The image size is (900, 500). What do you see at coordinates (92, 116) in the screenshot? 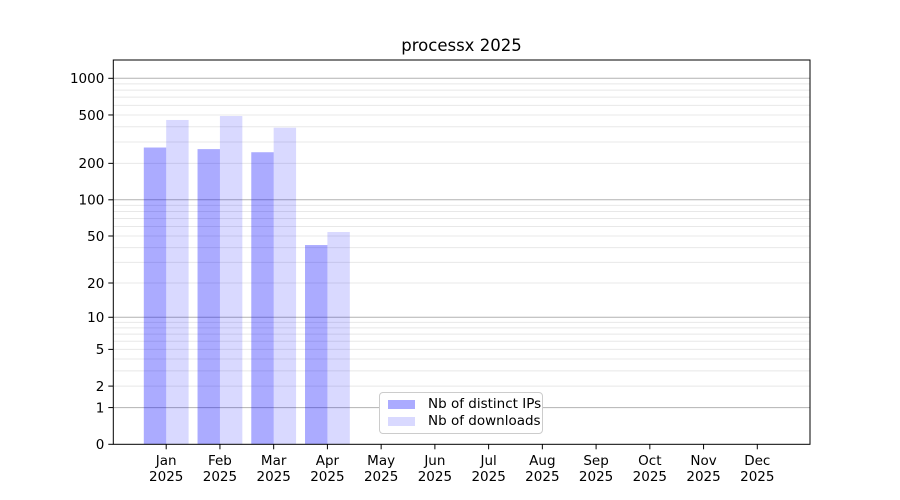
I see `y-tick-label: 500` at bounding box center [92, 116].